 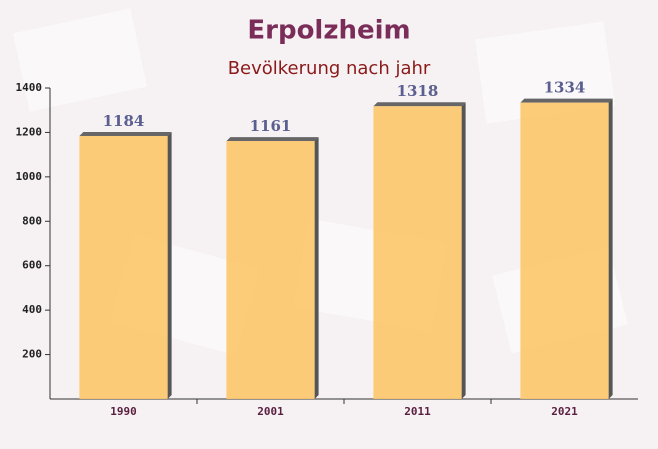 What do you see at coordinates (270, 411) in the screenshot?
I see `x-tick-label: 2001` at bounding box center [270, 411].